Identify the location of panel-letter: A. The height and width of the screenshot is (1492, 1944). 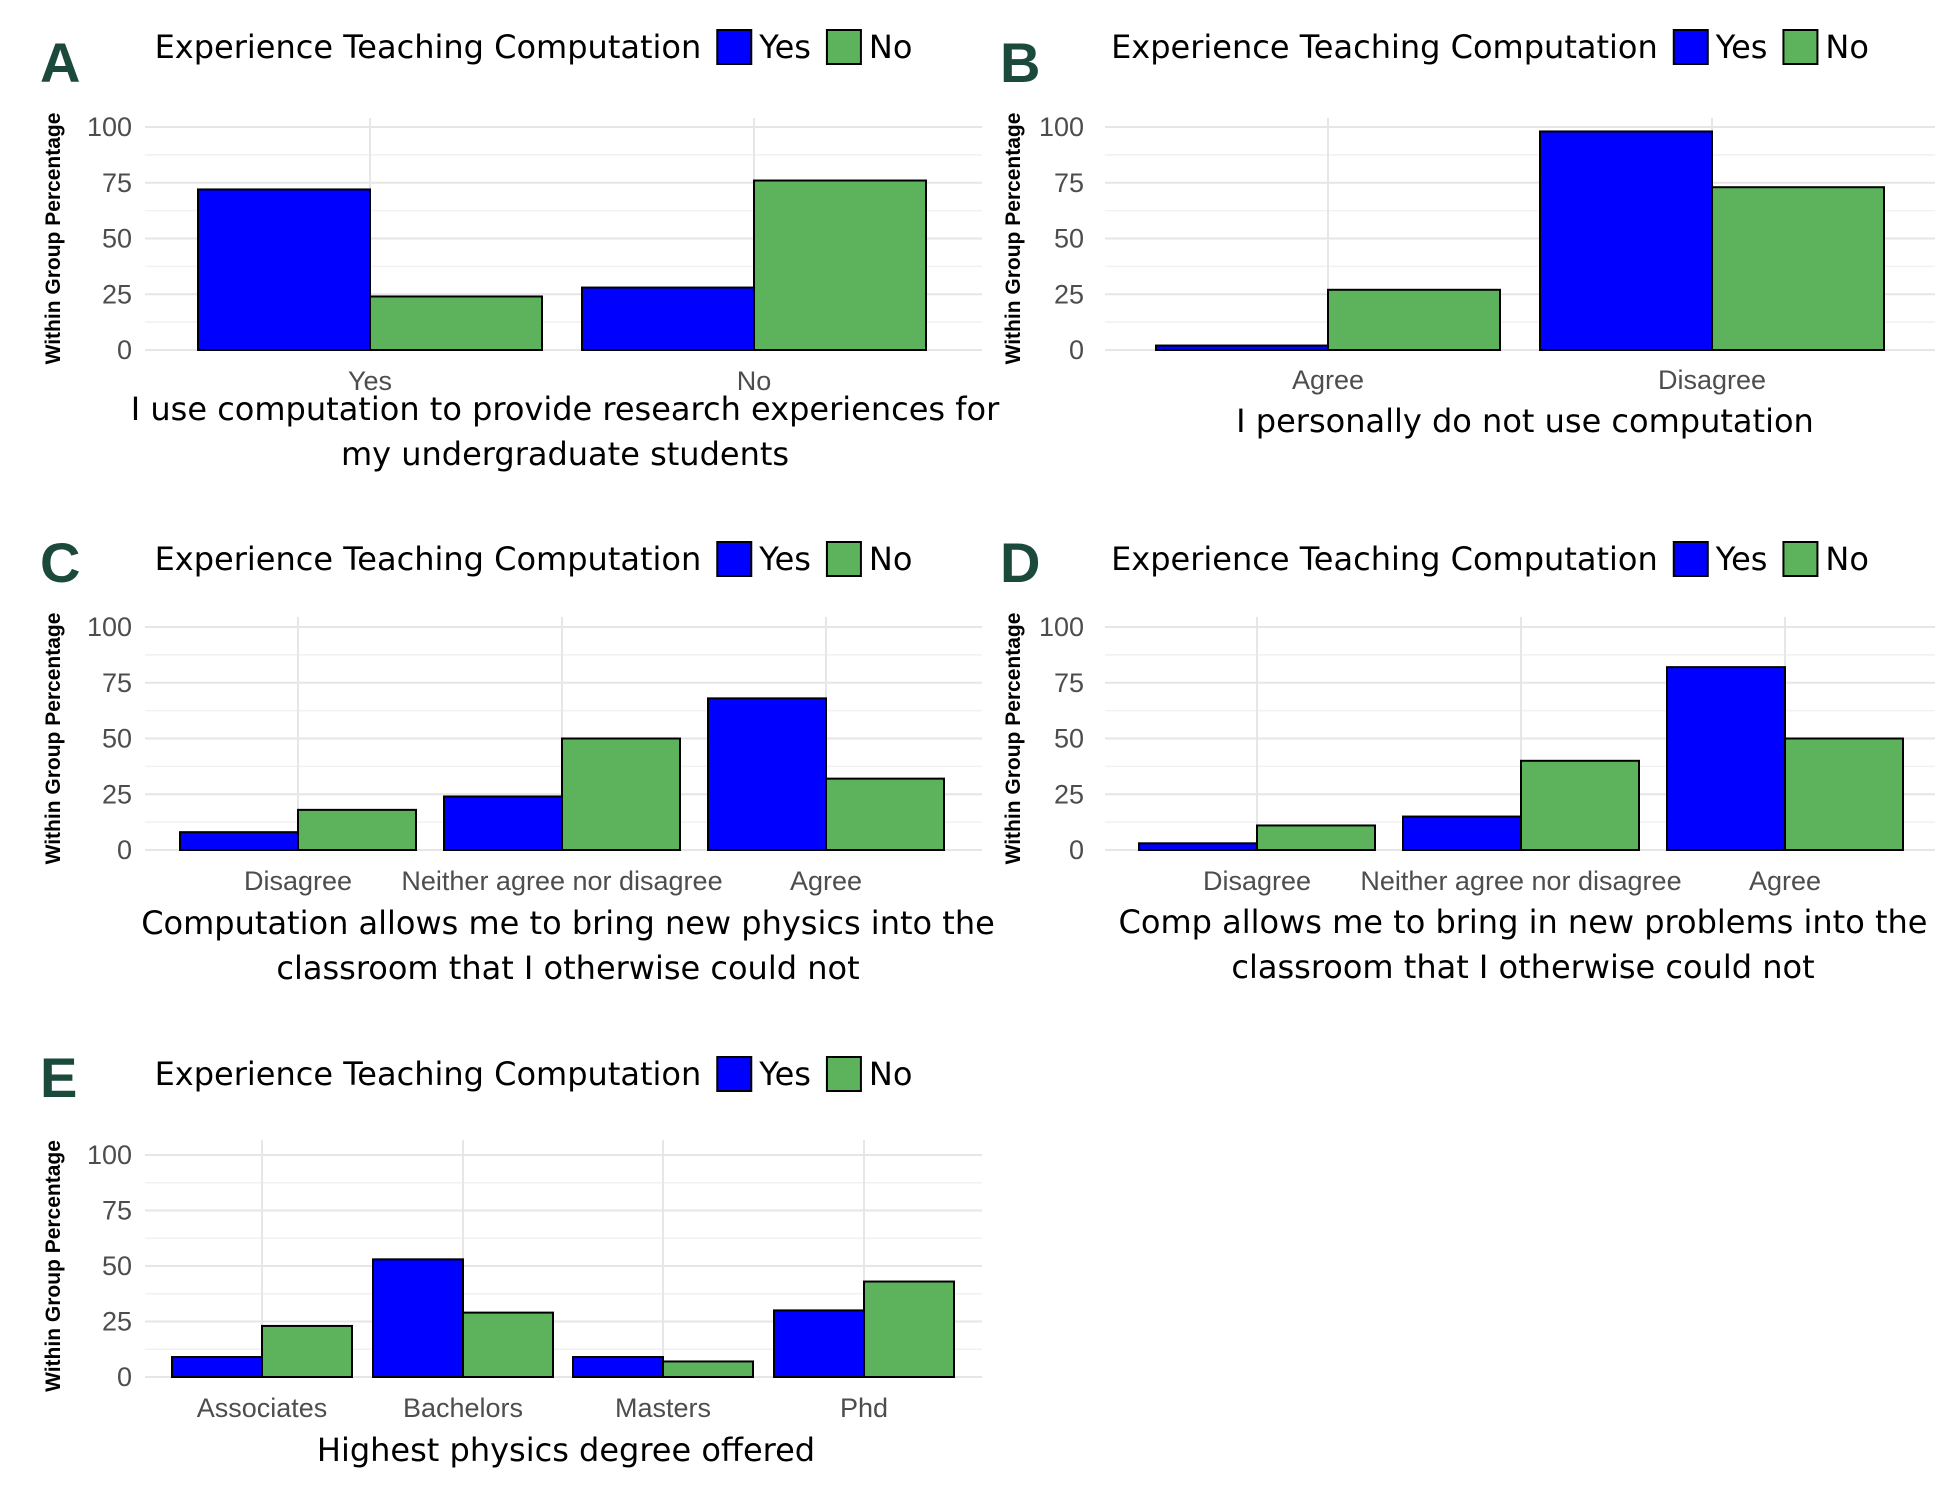
(60, 62).